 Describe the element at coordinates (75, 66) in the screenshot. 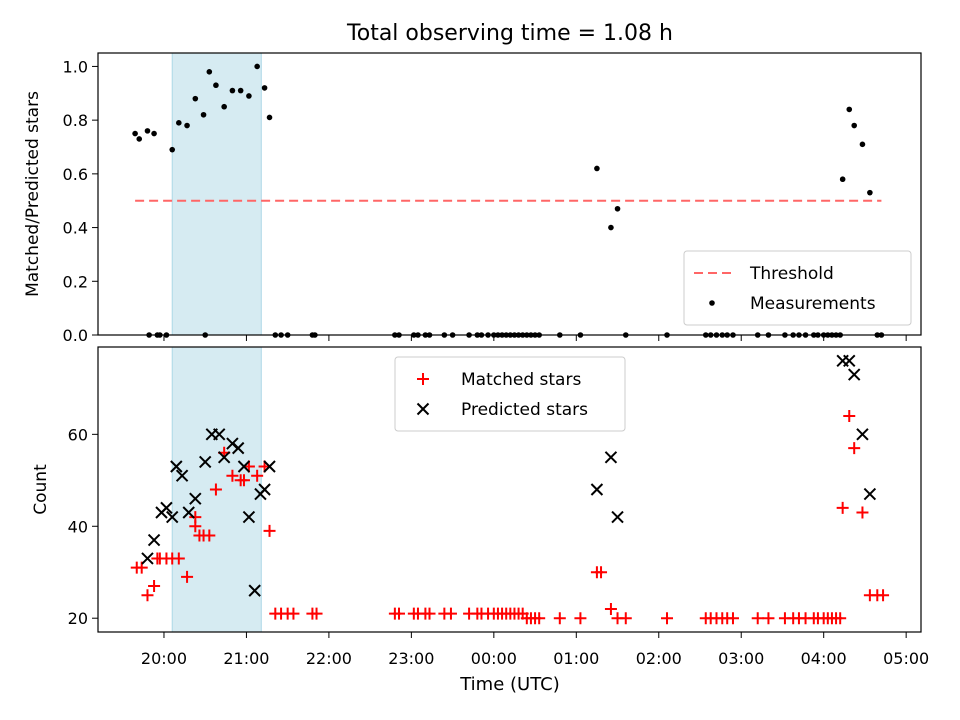

I see `y-tick-label: 1.0` at that location.